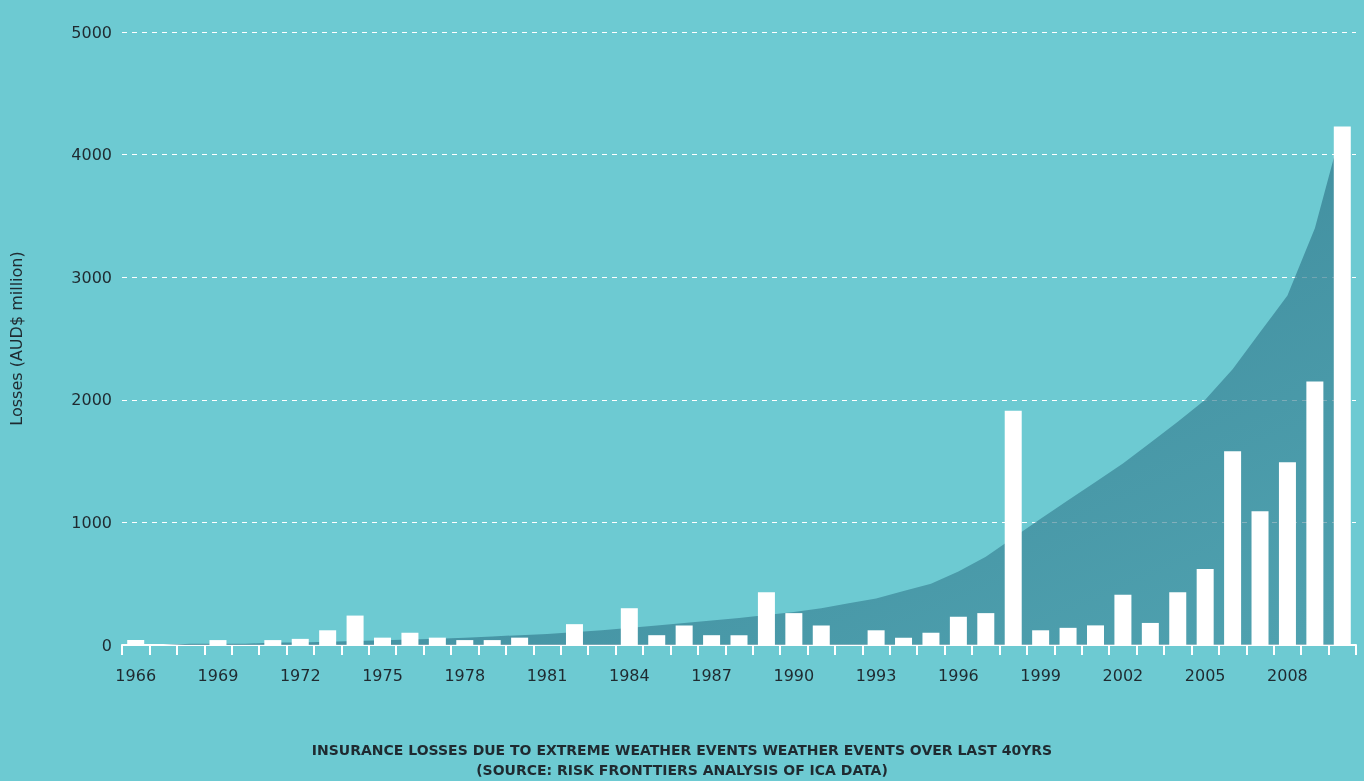 This screenshot has width=1364, height=781. What do you see at coordinates (91, 277) in the screenshot?
I see `y-tick-label: 3000` at bounding box center [91, 277].